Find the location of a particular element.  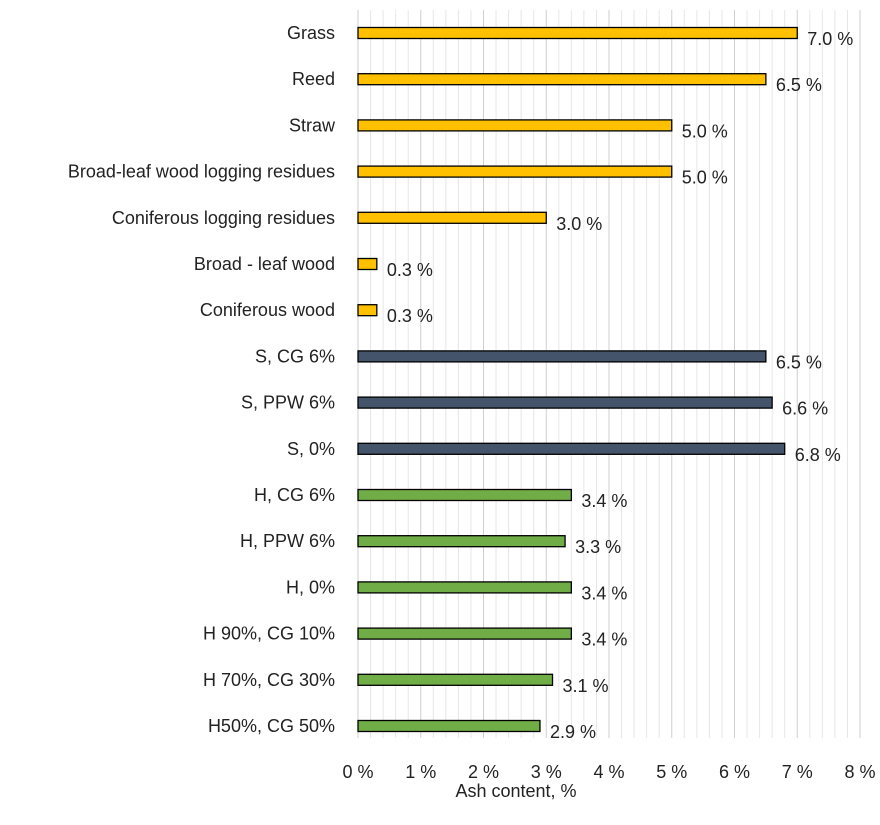

category-label: Straw is located at coordinates (312, 125).